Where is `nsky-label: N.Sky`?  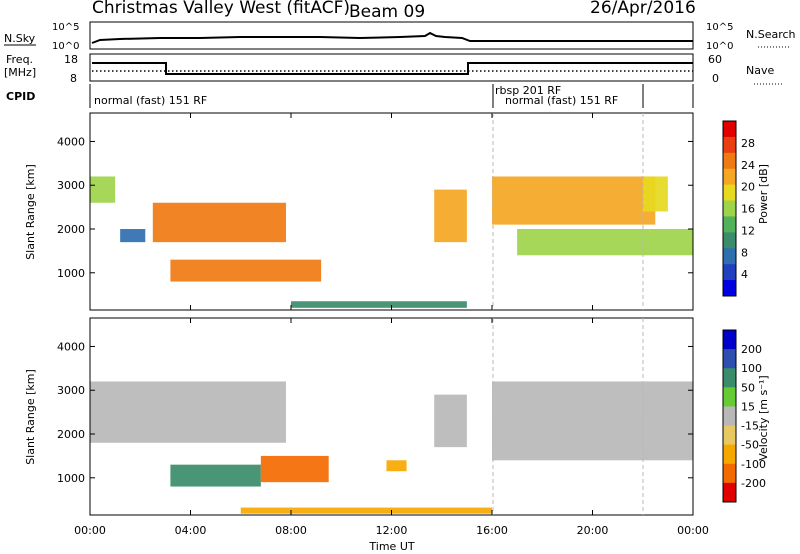
nsky-label: N.Sky is located at coordinates (20, 38).